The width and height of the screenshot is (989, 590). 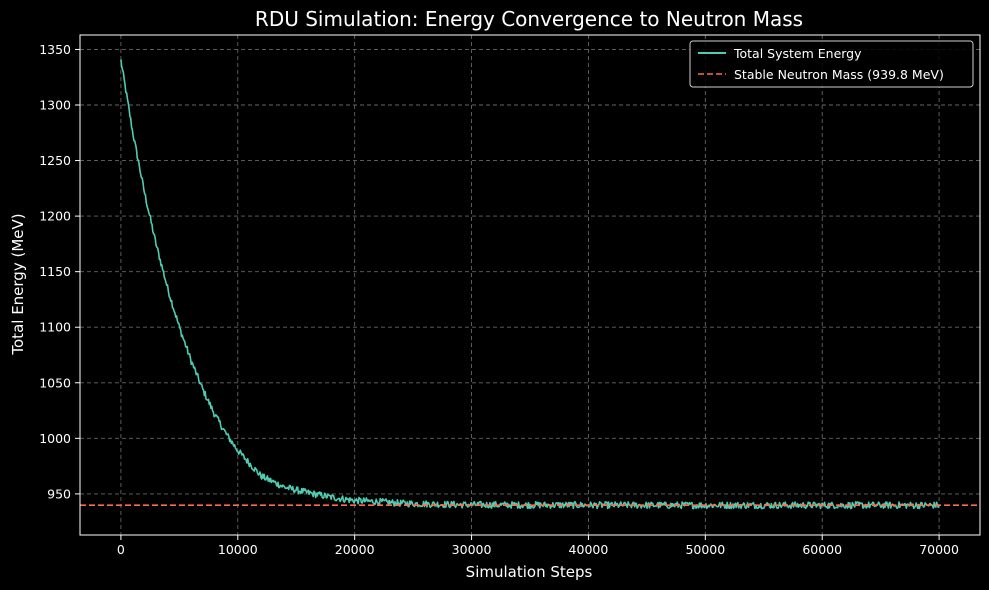 I want to click on y-axis-label: Total Energy (MeV), so click(x=18, y=284).